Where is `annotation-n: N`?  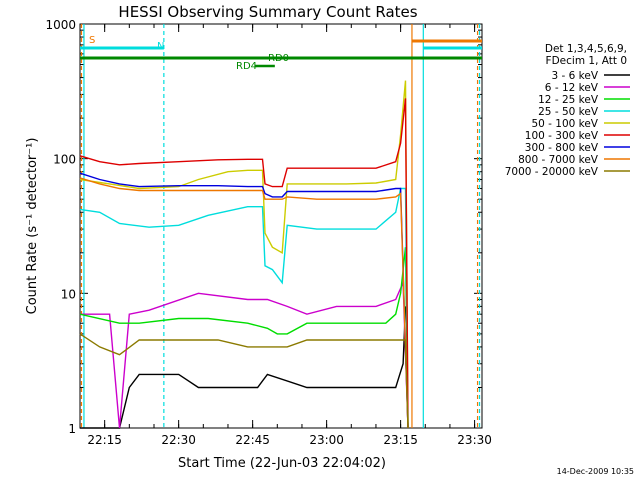
annotation-n: N is located at coordinates (160, 46).